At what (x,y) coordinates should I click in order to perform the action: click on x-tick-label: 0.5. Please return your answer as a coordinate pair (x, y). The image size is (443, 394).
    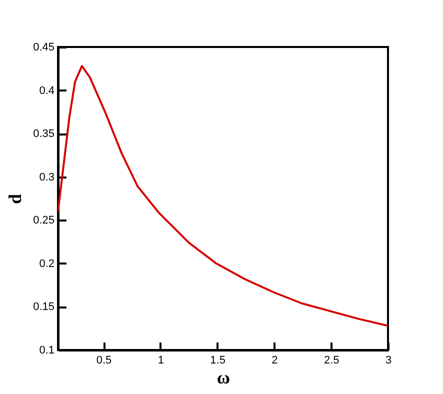
    Looking at the image, I should click on (104, 360).